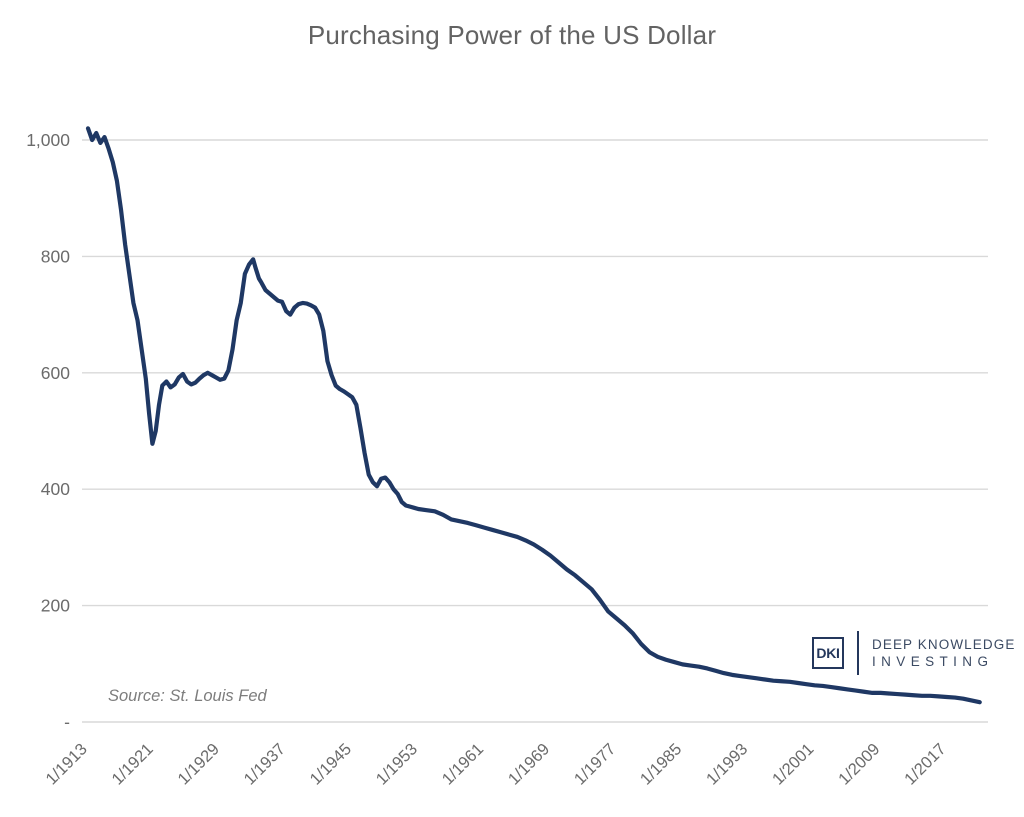 The image size is (1024, 817). Describe the element at coordinates (265, 764) in the screenshot. I see `x-tick-label: 1/1937` at that location.